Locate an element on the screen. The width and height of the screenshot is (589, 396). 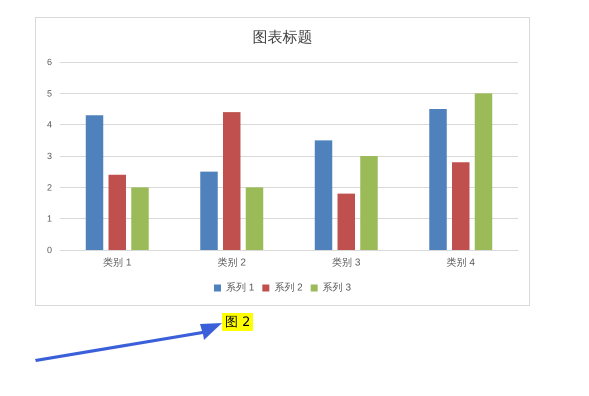
x-tick-label: 类别 2 is located at coordinates (232, 262).